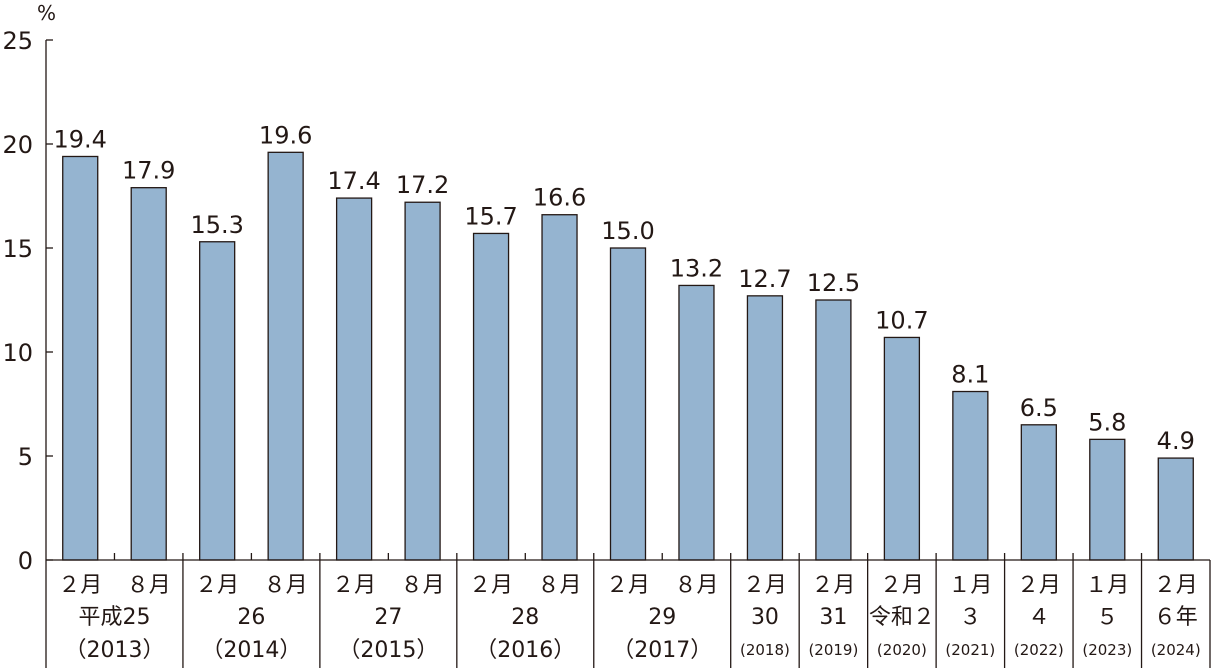 Image resolution: width=1218 pixels, height=670 pixels. What do you see at coordinates (525, 617) in the screenshot?
I see `x-year-label: 28` at bounding box center [525, 617].